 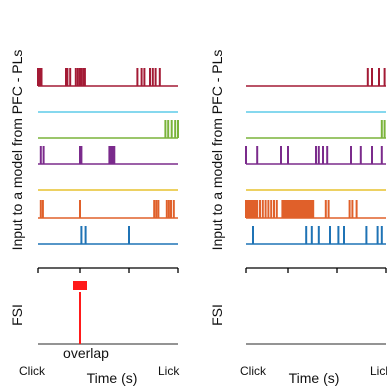 I want to click on left-xtick-lick: Lick, so click(x=169, y=371).